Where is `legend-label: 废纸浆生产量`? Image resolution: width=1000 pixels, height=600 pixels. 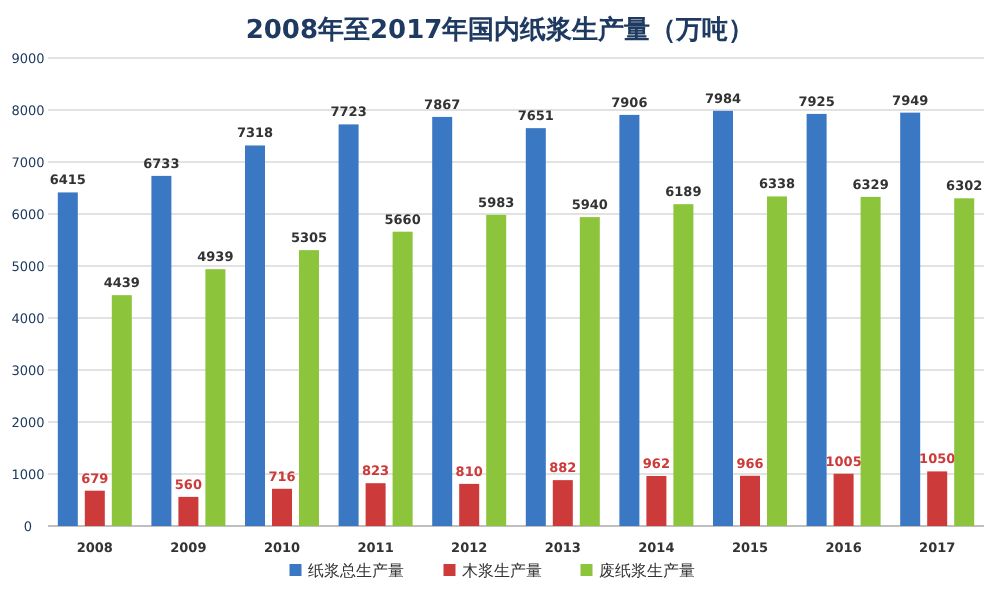
legend-label: 废纸浆生产量 is located at coordinates (646, 571).